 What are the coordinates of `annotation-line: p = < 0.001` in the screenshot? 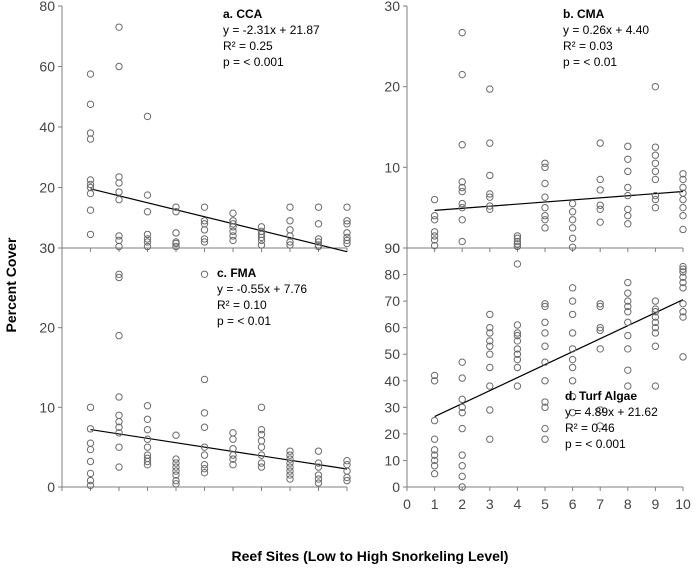 It's located at (253, 62).